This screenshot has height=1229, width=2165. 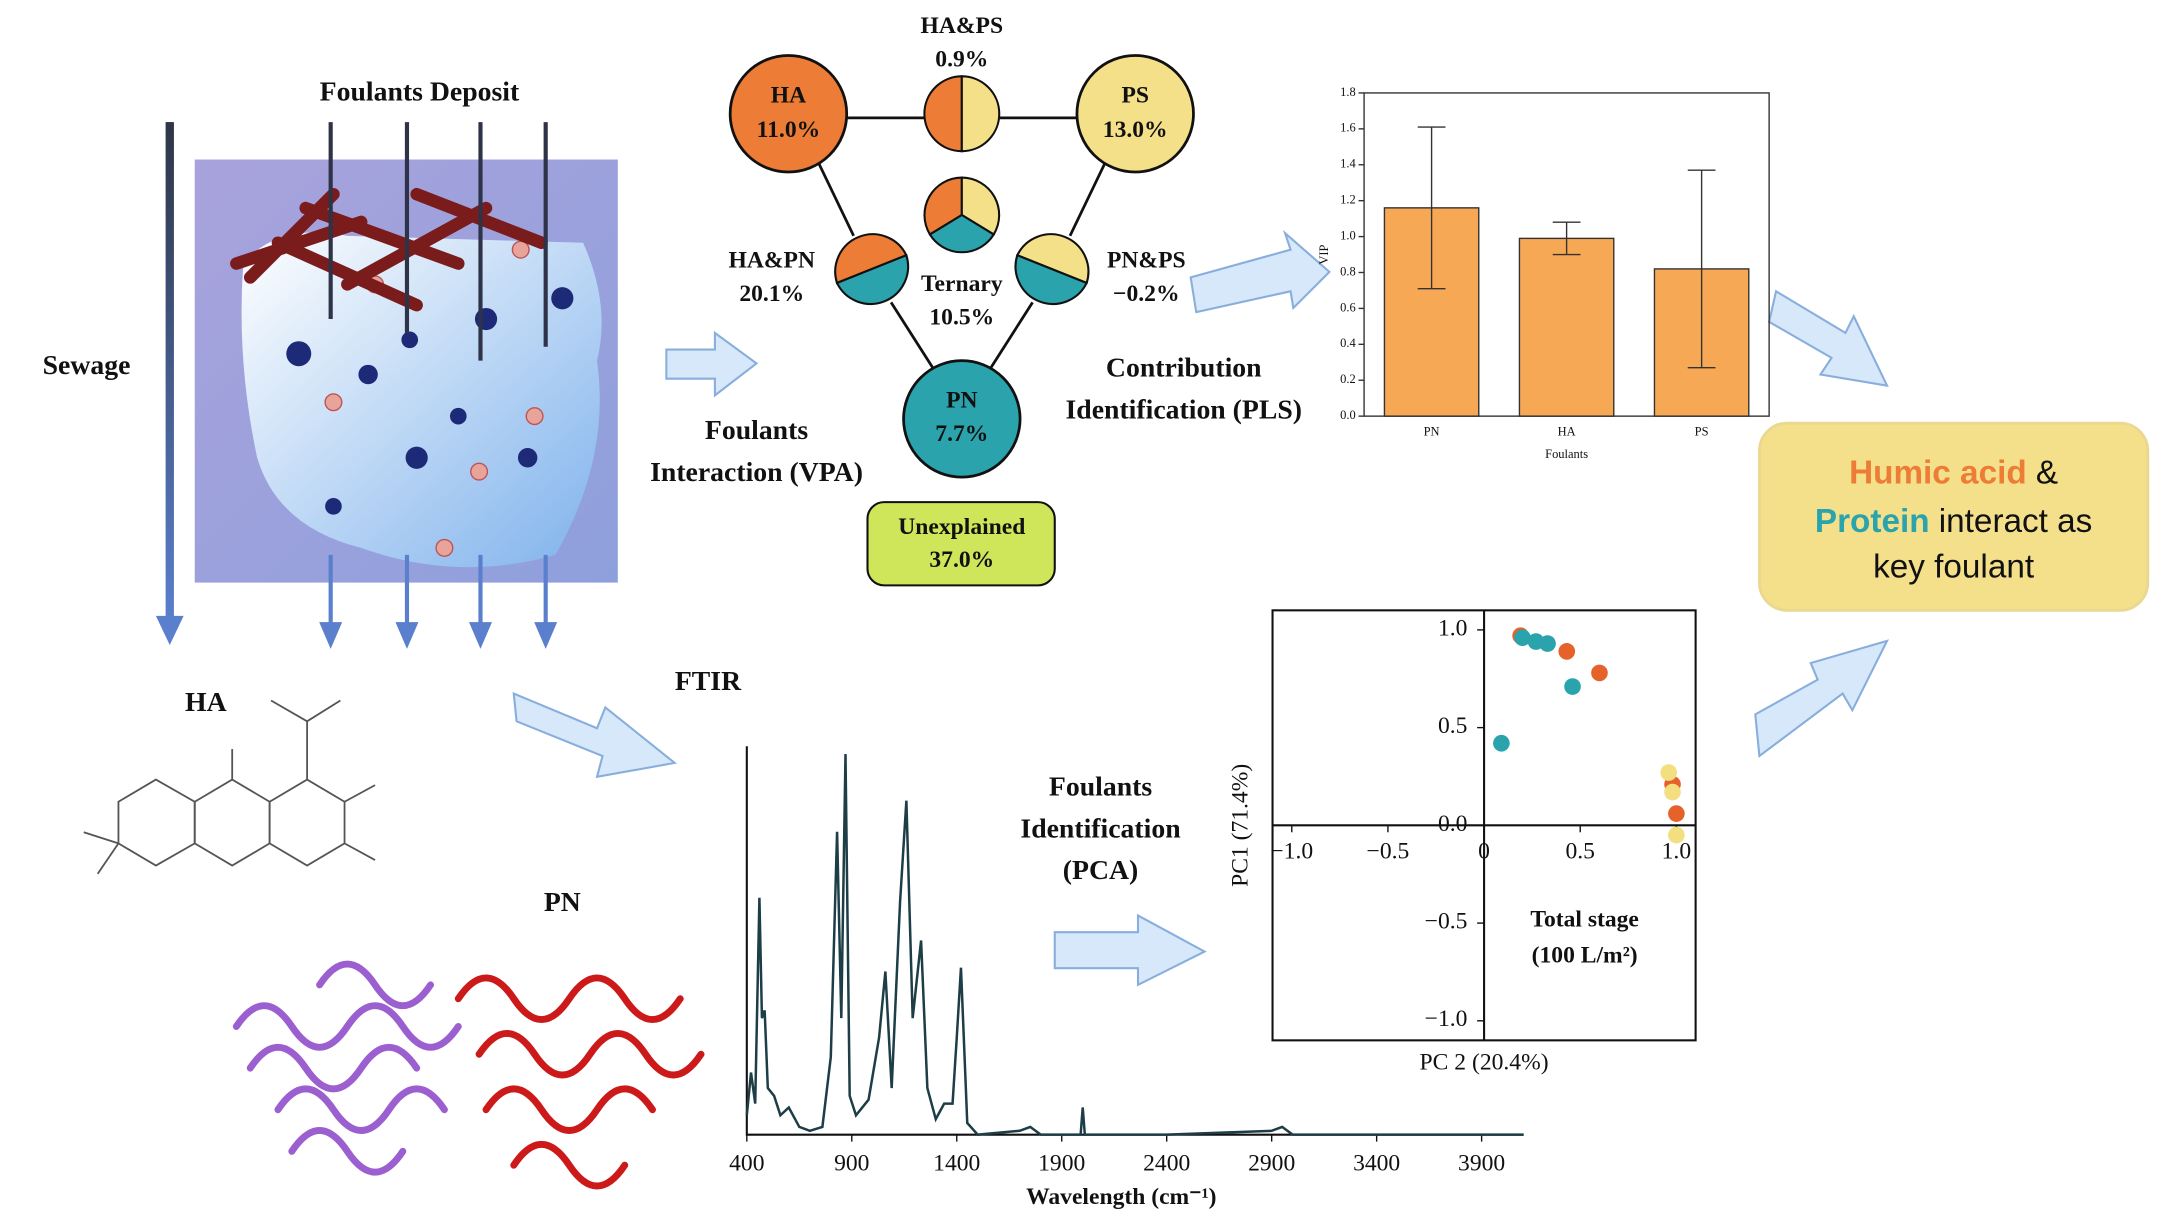 What do you see at coordinates (1953, 521) in the screenshot?
I see `conclusion: Protein interact as` at bounding box center [1953, 521].